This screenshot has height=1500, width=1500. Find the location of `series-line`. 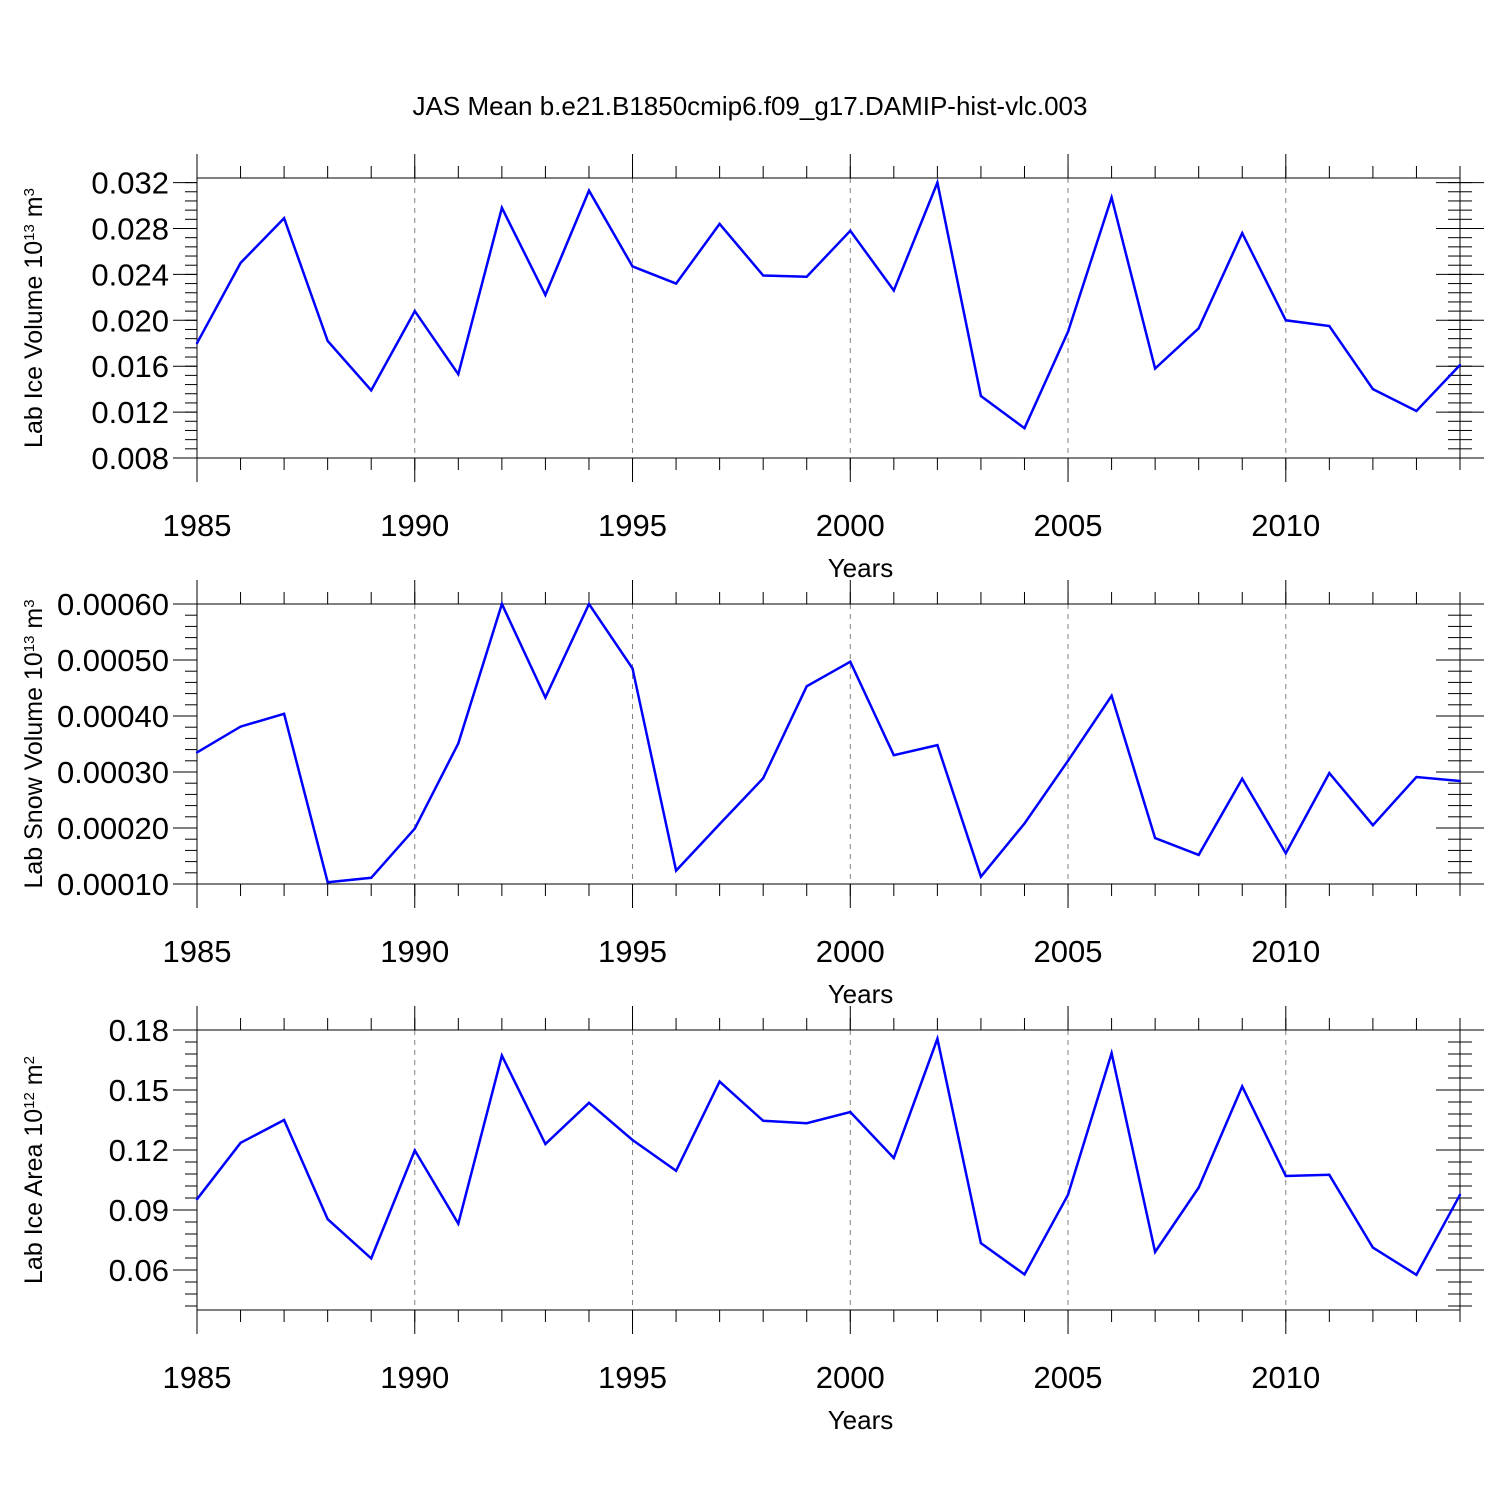

series-line is located at coordinates (829, 1155).